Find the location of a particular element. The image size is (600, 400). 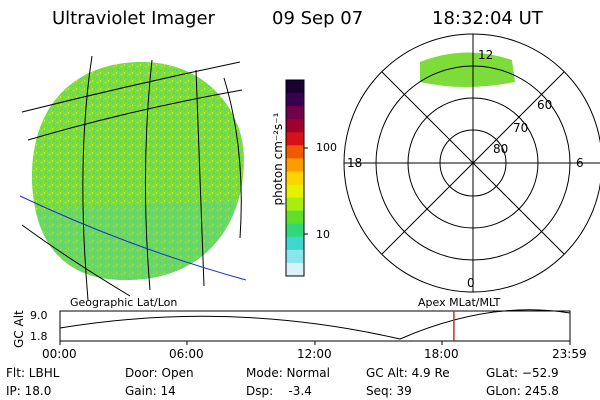

mlt-label-6: 6 is located at coordinates (580, 163).